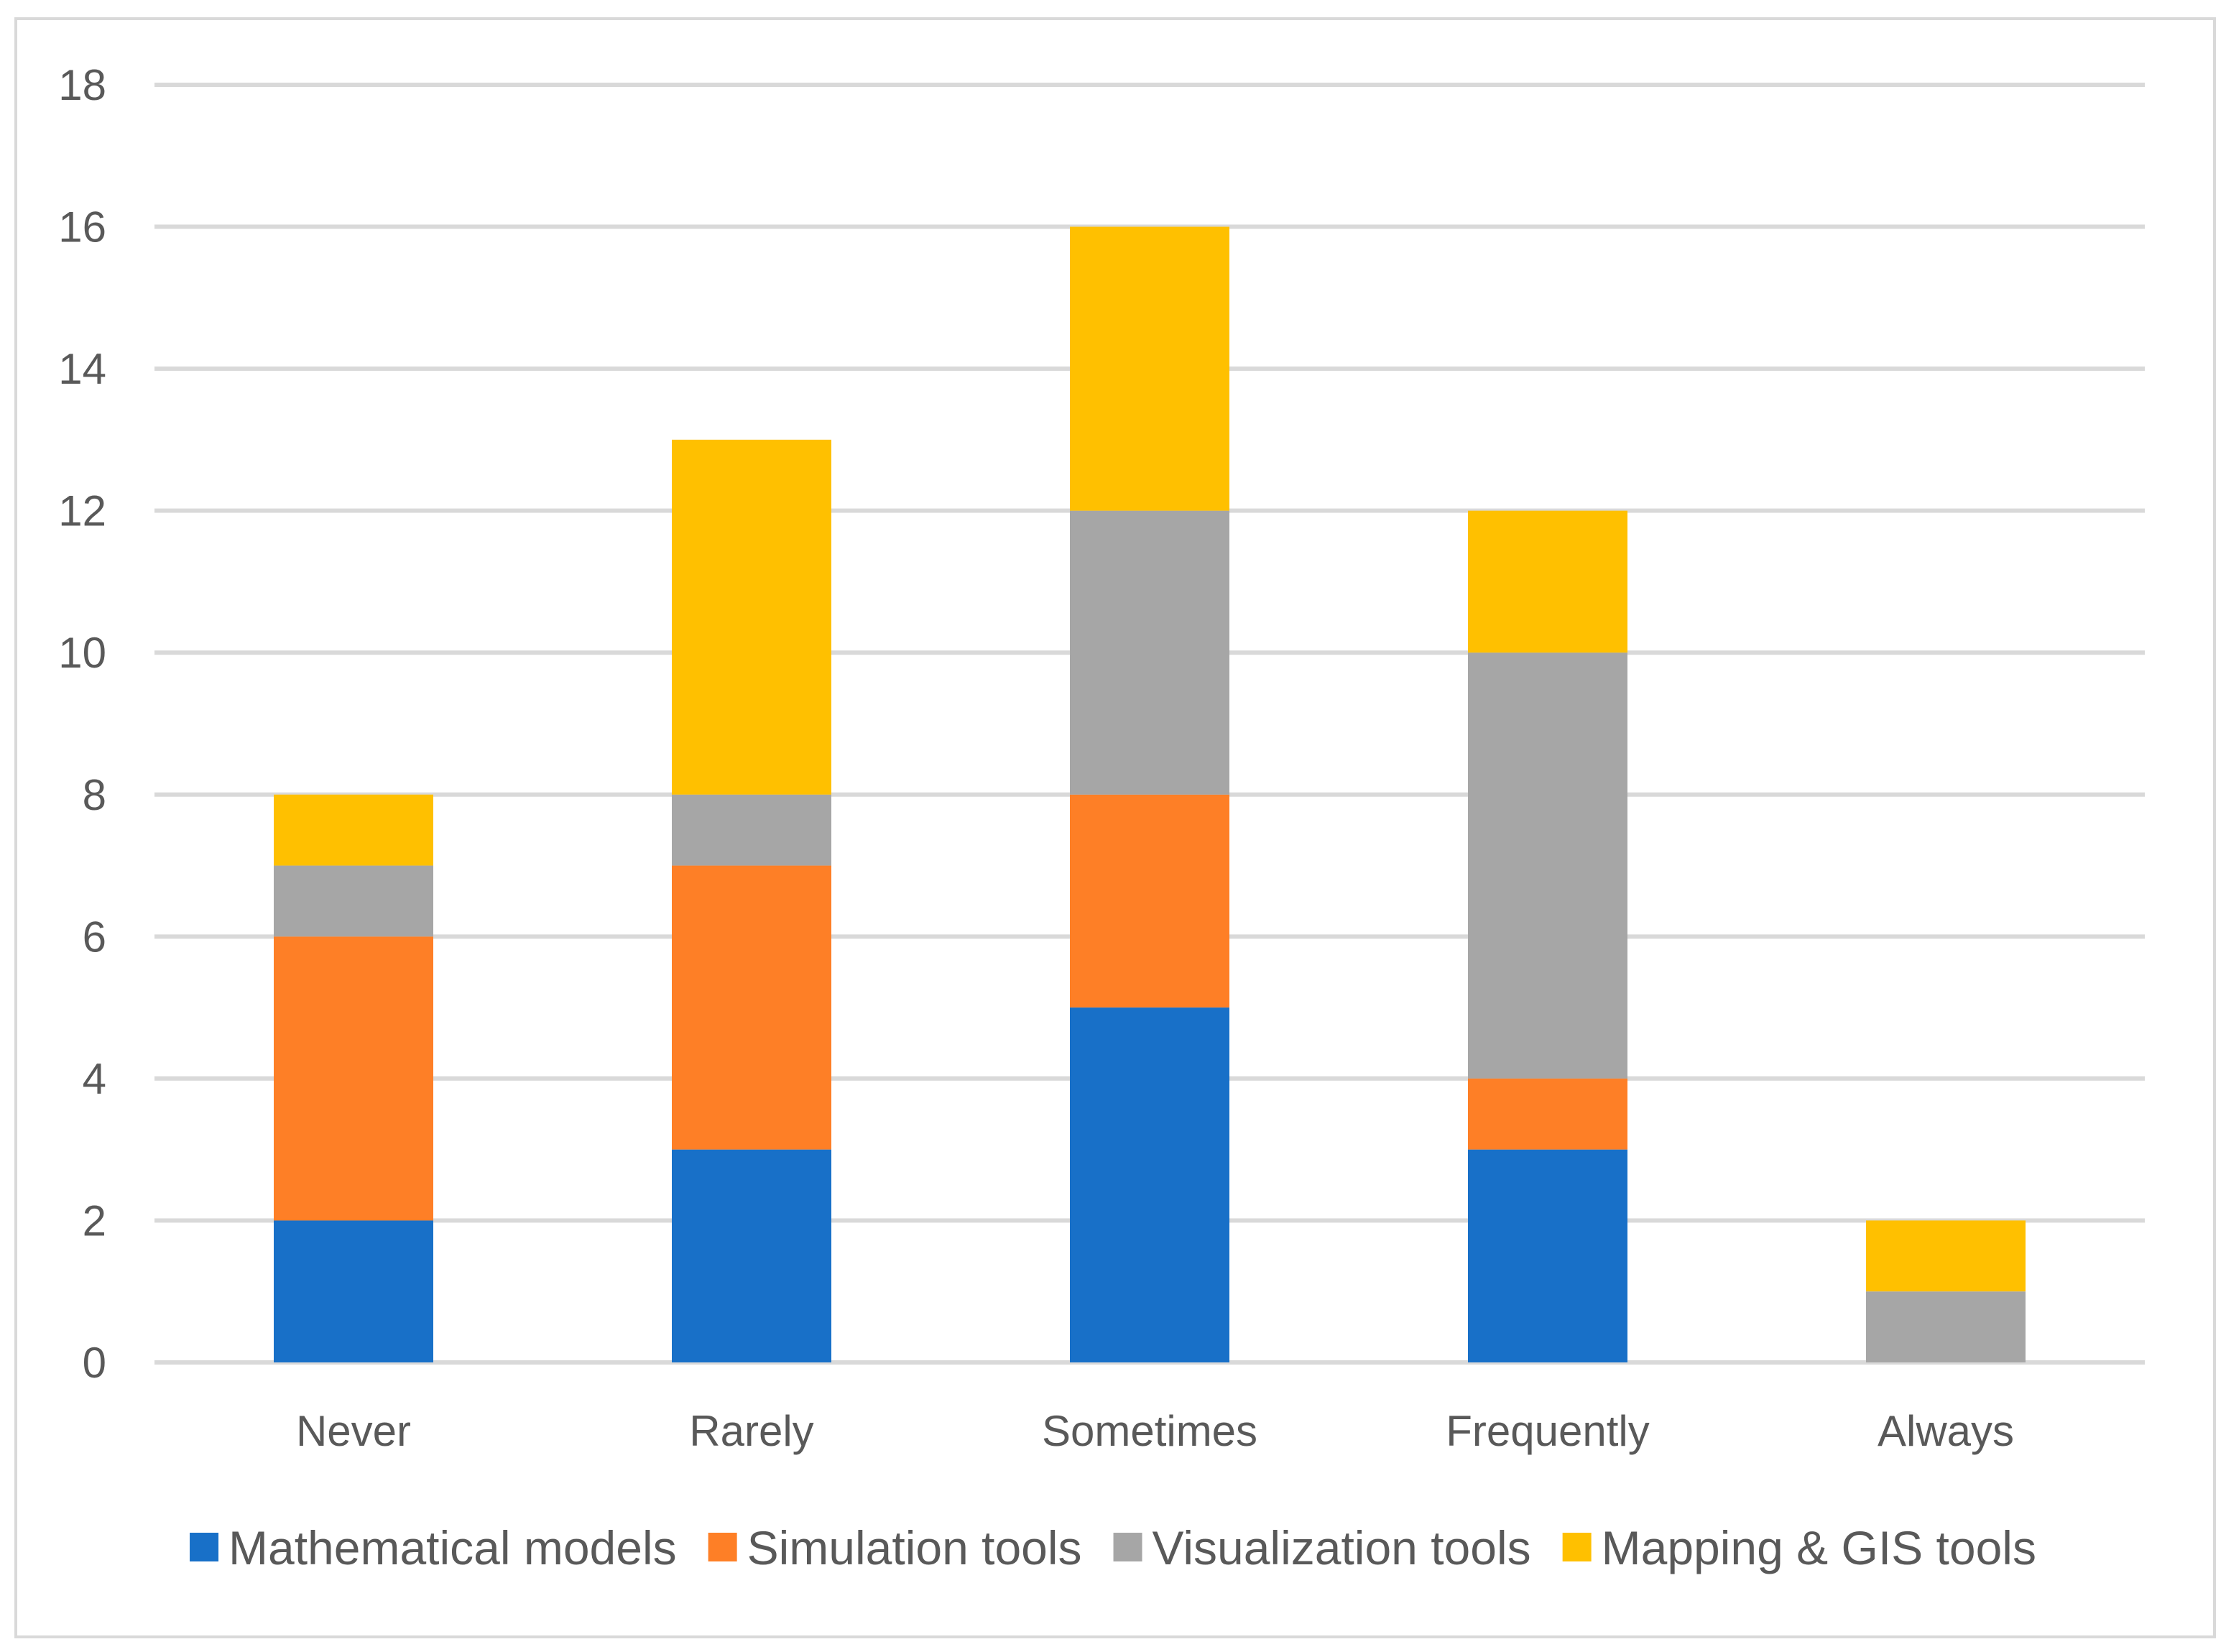 This screenshot has height=1652, width=2226. What do you see at coordinates (94, 937) in the screenshot?
I see `y-tick-label: 6` at bounding box center [94, 937].